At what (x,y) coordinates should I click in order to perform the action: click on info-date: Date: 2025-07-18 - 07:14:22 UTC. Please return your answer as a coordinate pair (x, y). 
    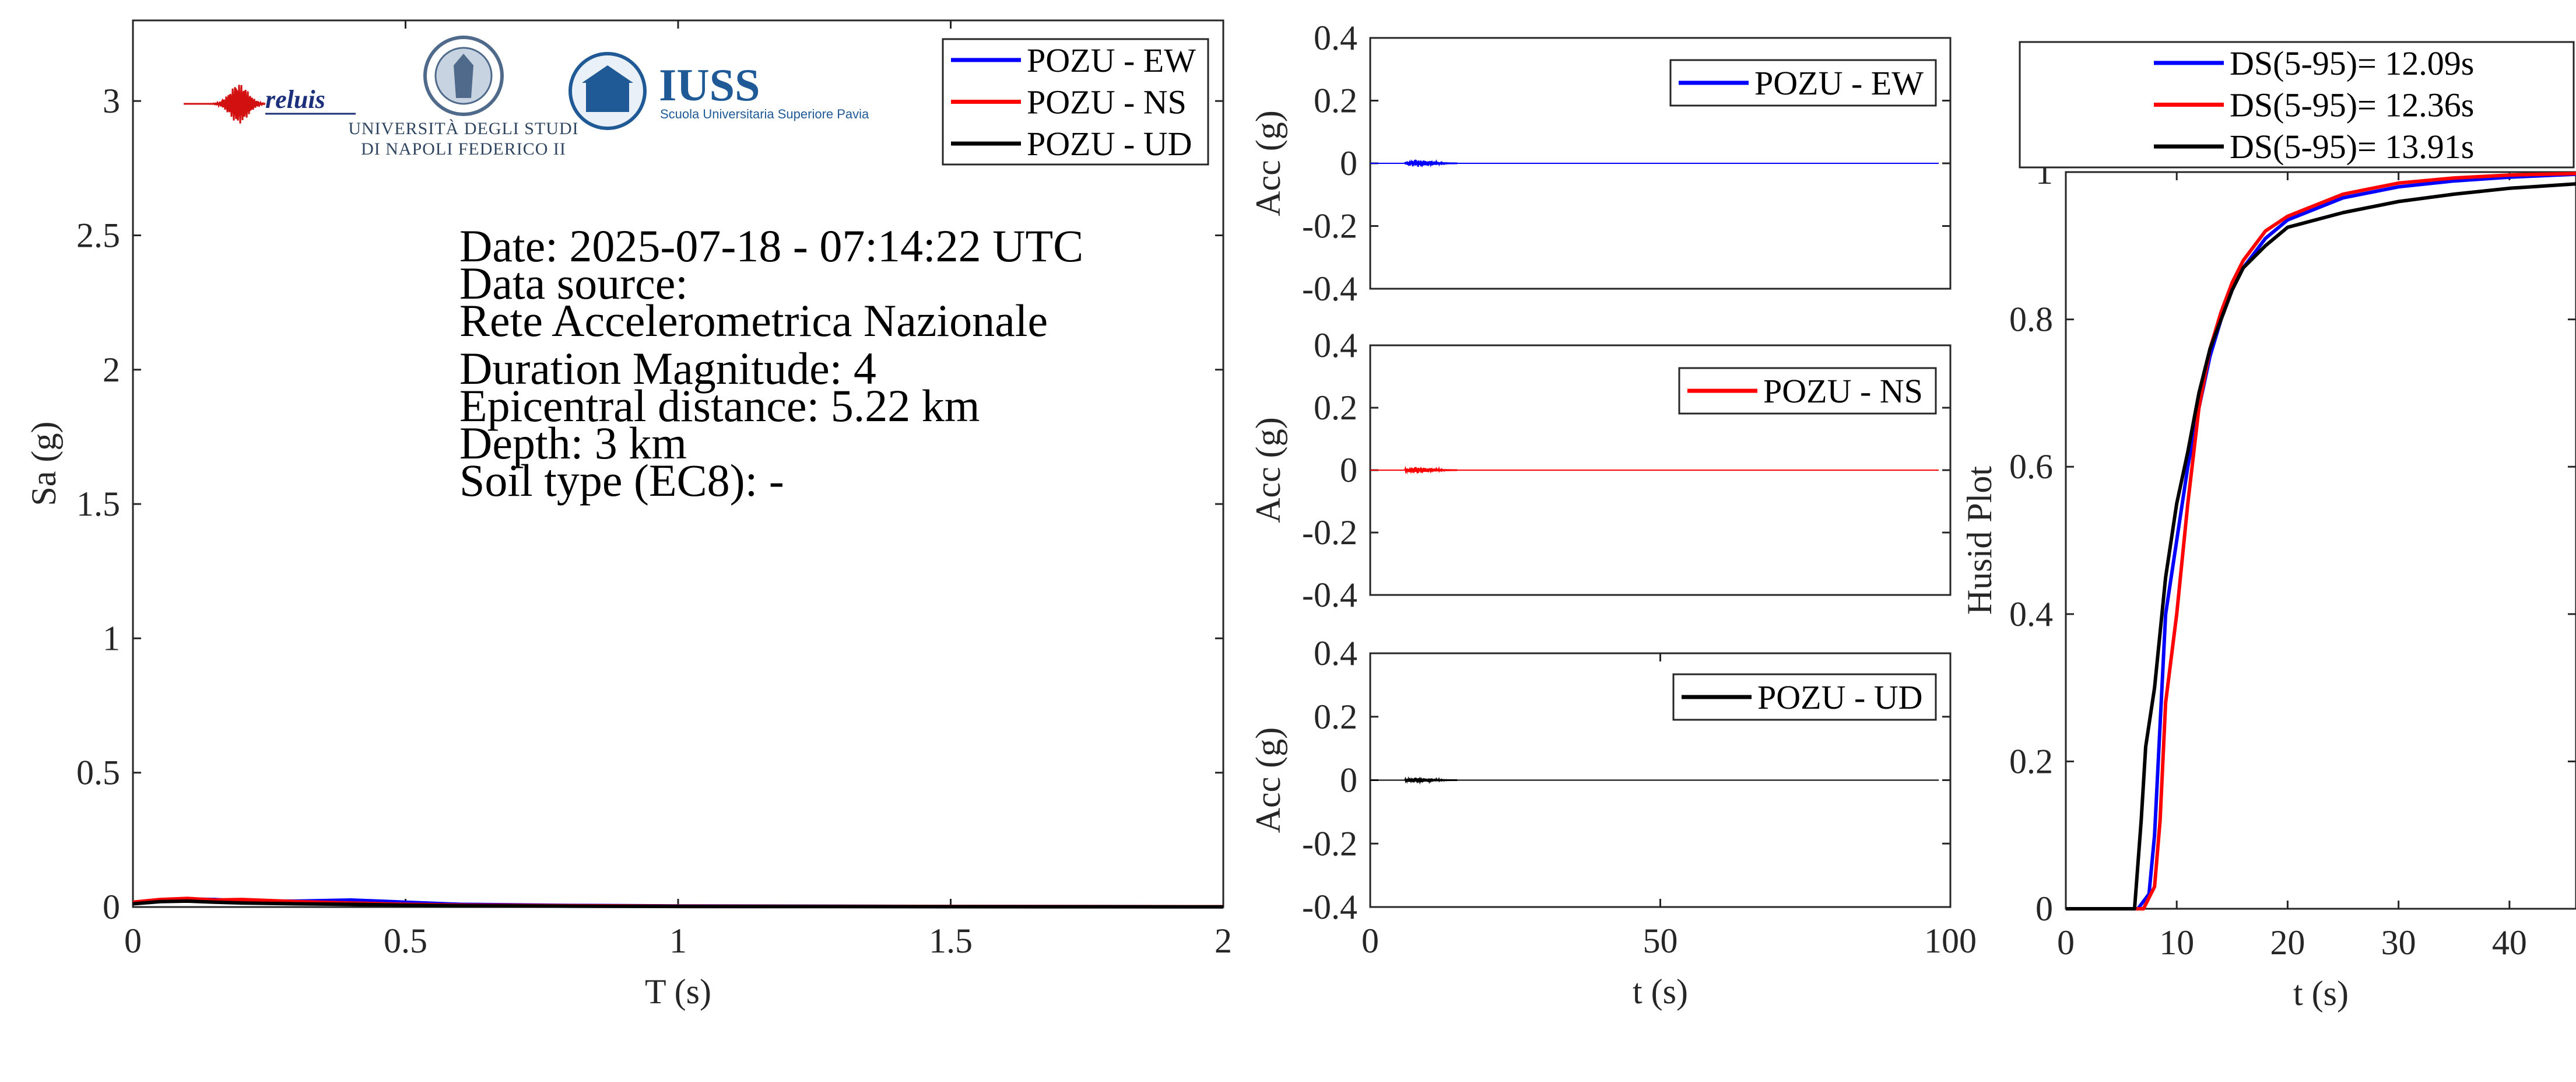
    Looking at the image, I should click on (771, 245).